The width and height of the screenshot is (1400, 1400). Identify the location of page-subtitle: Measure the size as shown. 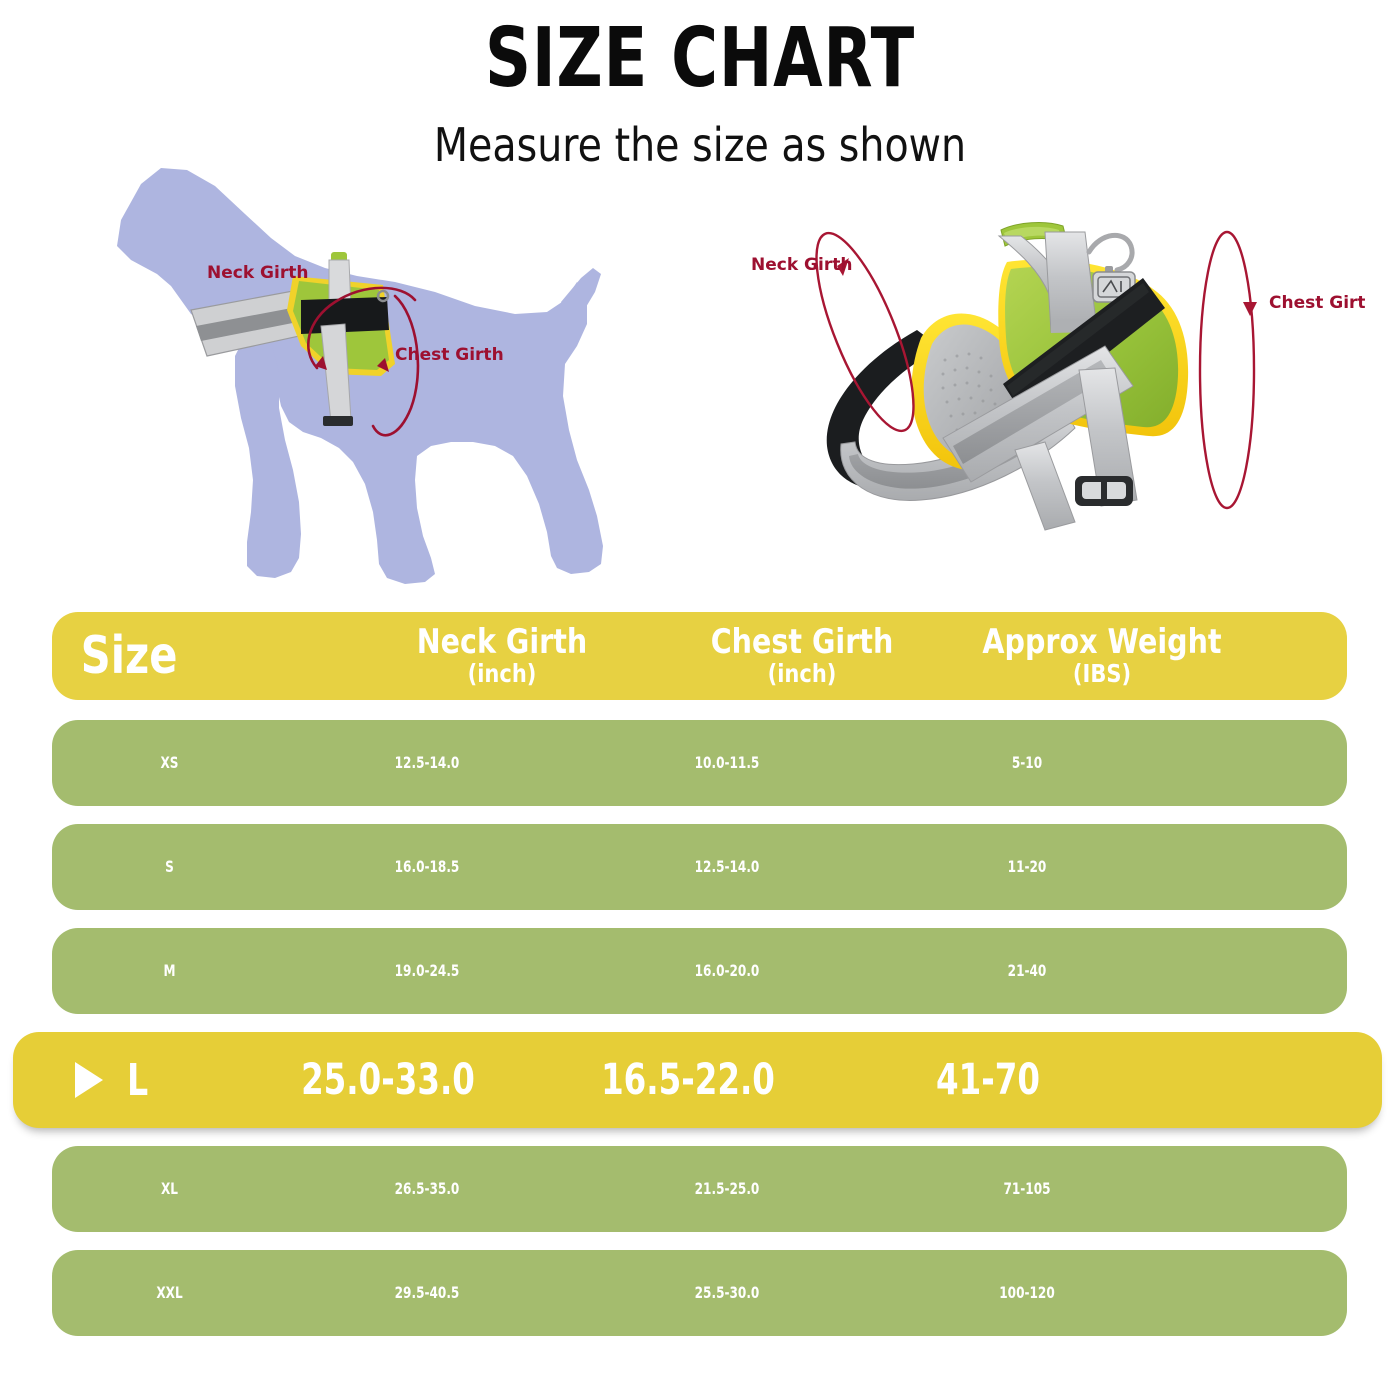
(700, 145).